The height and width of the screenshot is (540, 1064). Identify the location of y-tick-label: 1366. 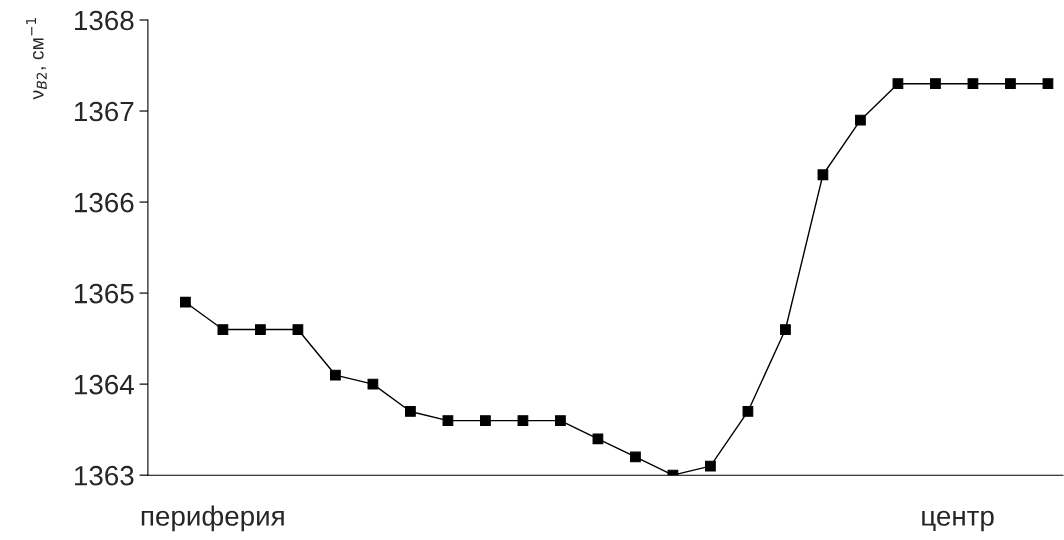
(104, 202).